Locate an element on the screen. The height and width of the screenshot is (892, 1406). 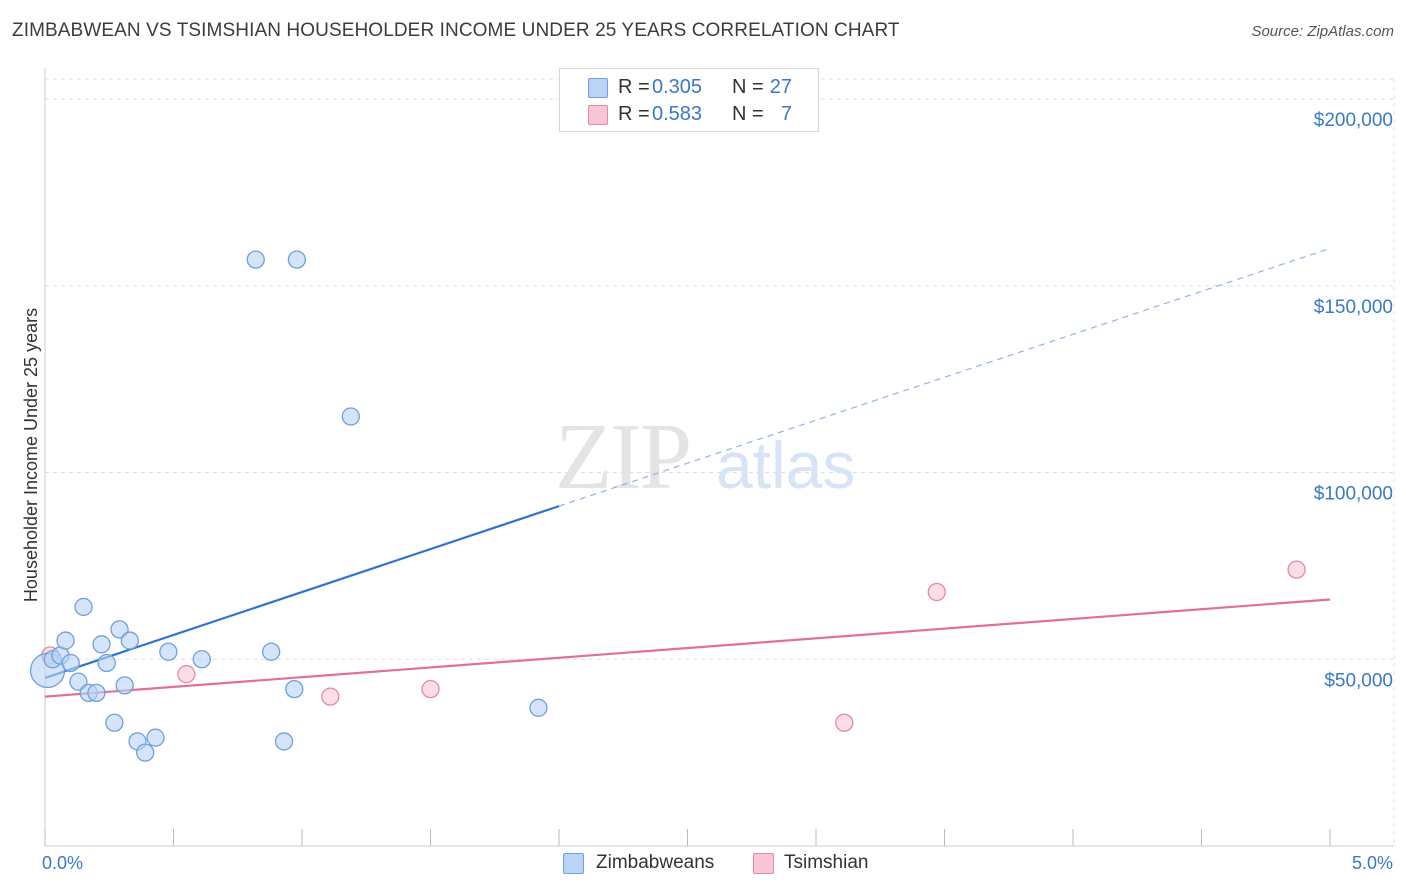
legend-swatch-tsimshian is located at coordinates (598, 115).